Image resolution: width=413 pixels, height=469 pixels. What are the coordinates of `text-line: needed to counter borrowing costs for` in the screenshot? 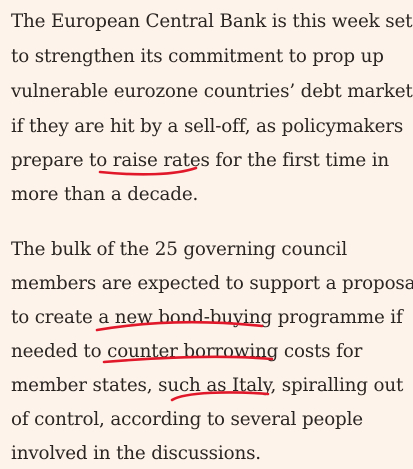 It's located at (187, 351).